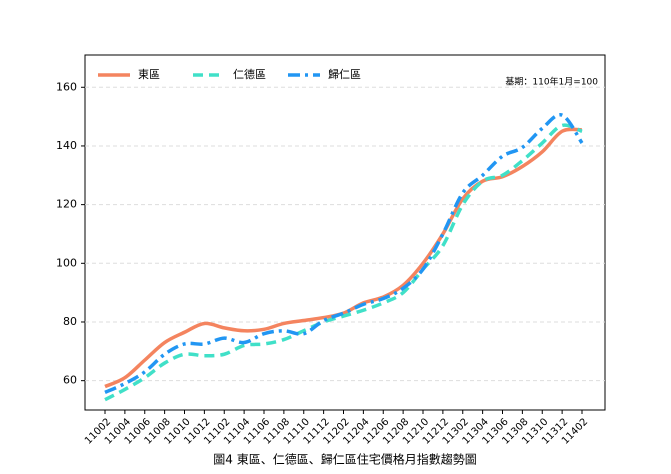 The image size is (671, 474). What do you see at coordinates (149, 74) in the screenshot?
I see `legend-label: 東區` at bounding box center [149, 74].